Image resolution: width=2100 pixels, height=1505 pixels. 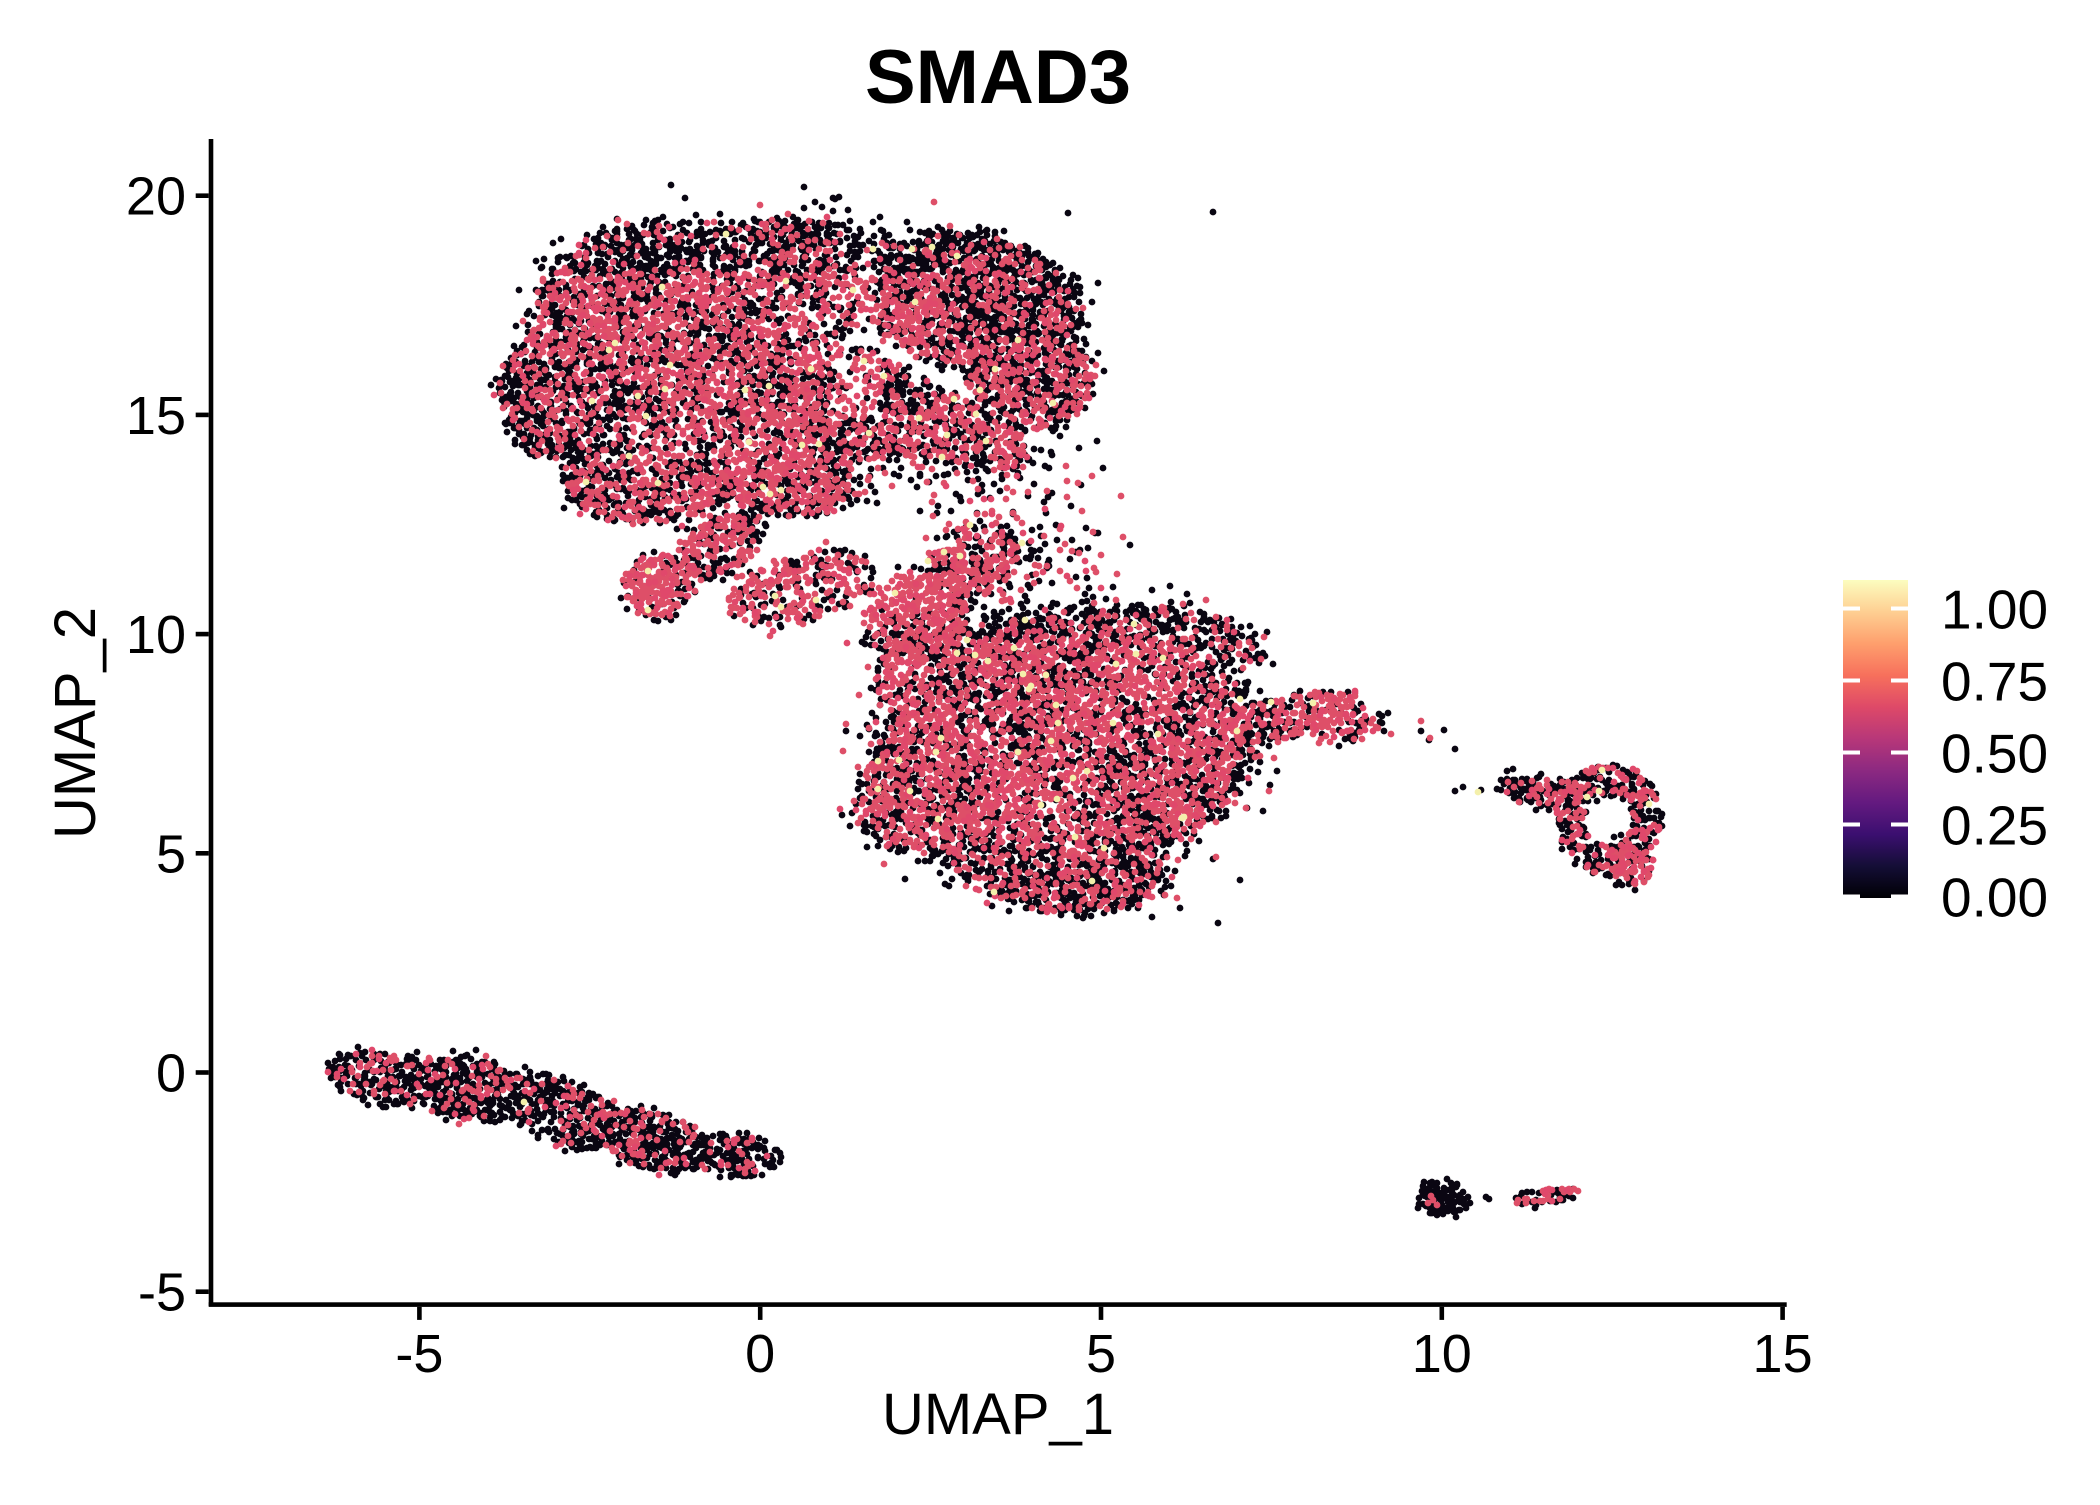 What do you see at coordinates (1994, 898) in the screenshot?
I see `svg-text: 0.00` at bounding box center [1994, 898].